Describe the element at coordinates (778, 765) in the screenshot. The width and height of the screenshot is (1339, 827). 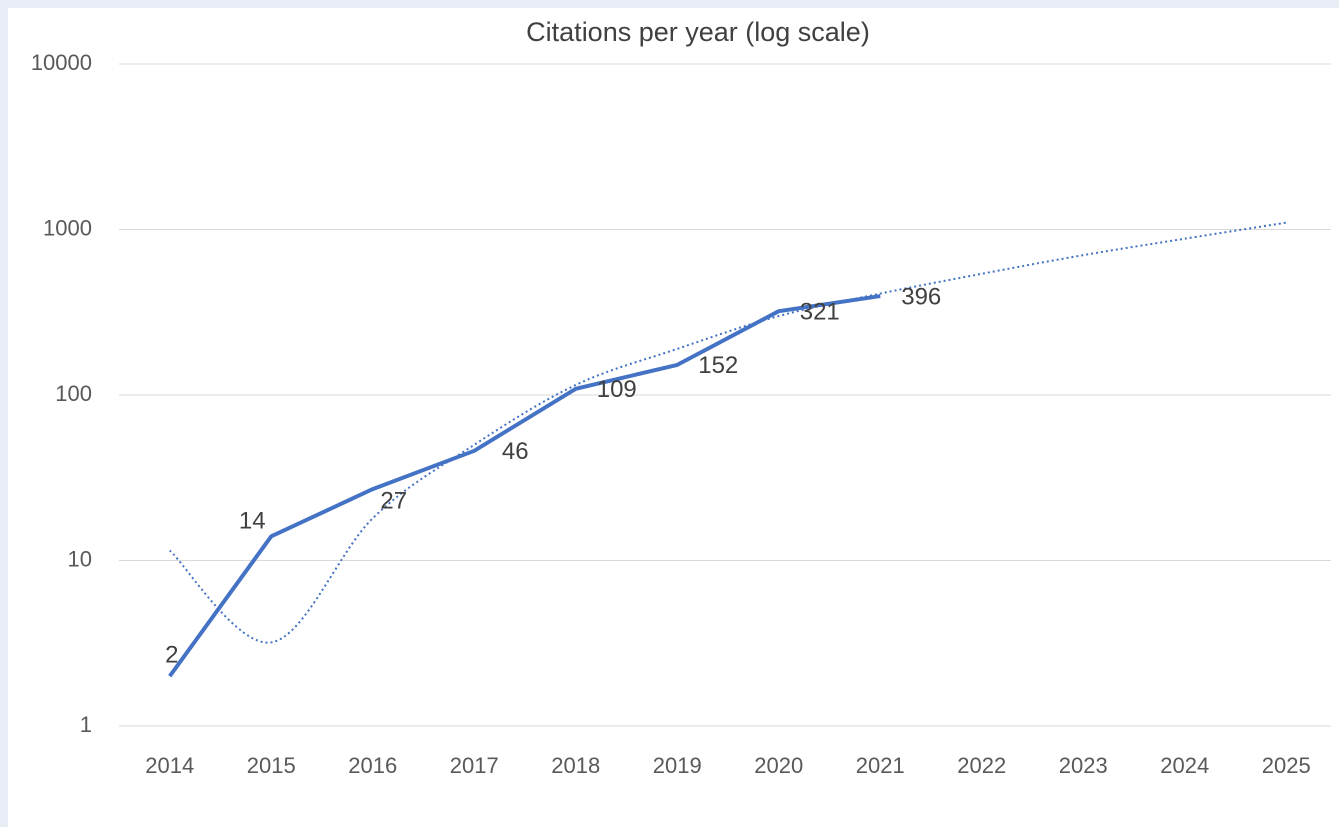
I see `x-tick-label: 2020` at that location.